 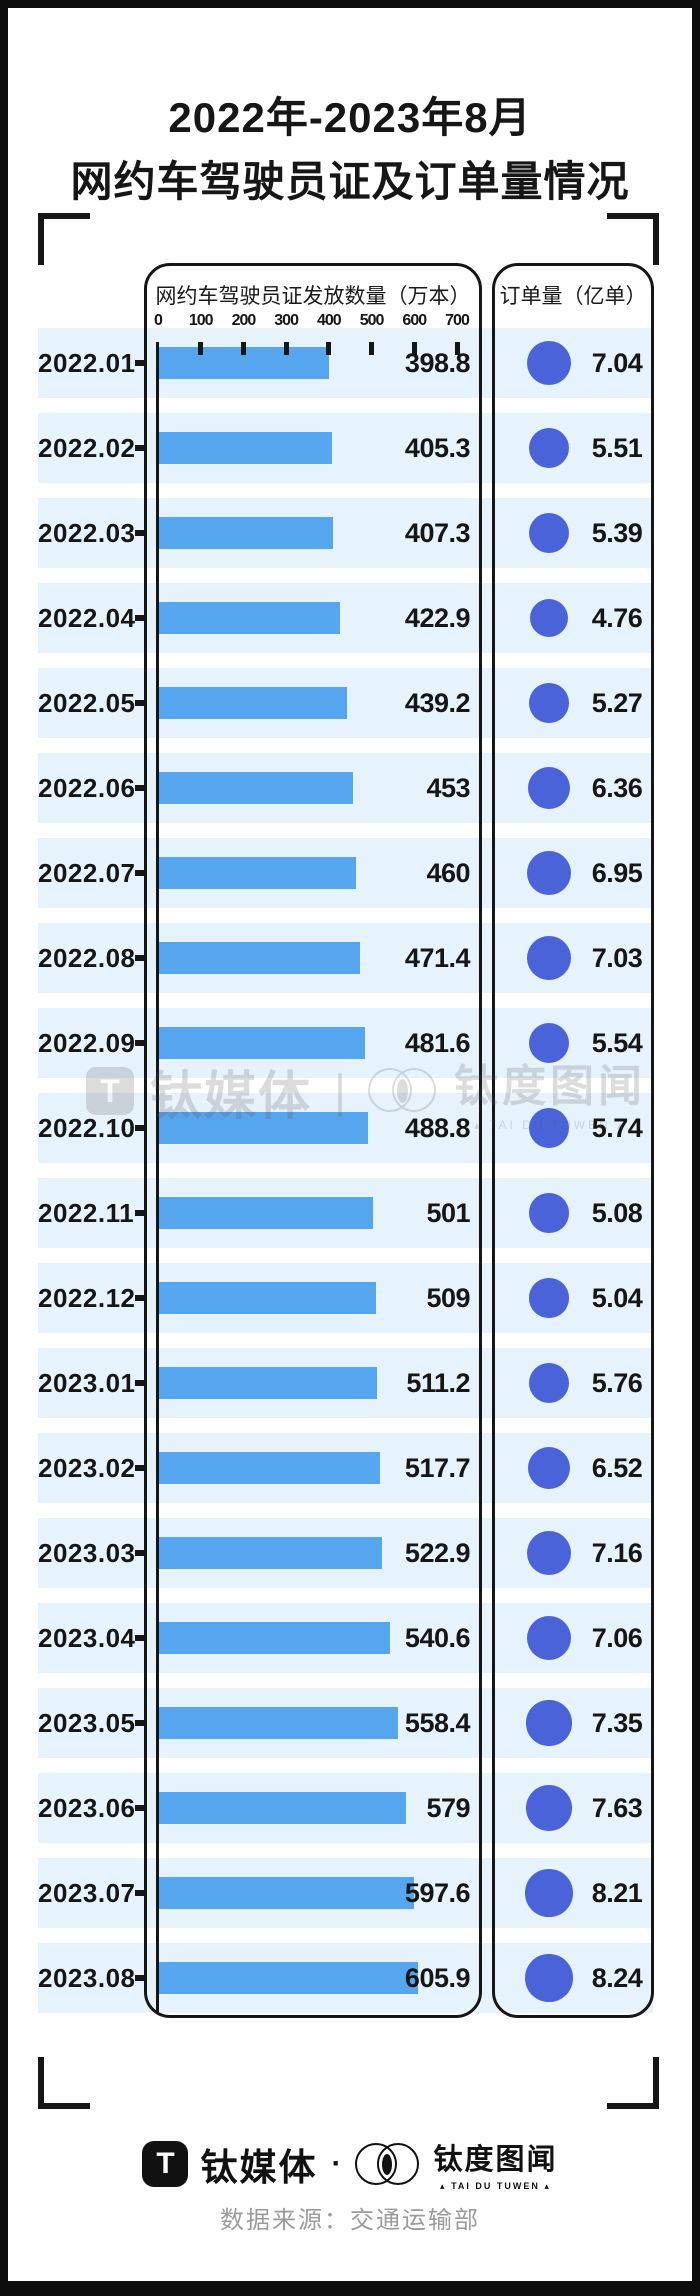 I want to click on title-line-1: 2022年-2023年8月, so click(x=350, y=117).